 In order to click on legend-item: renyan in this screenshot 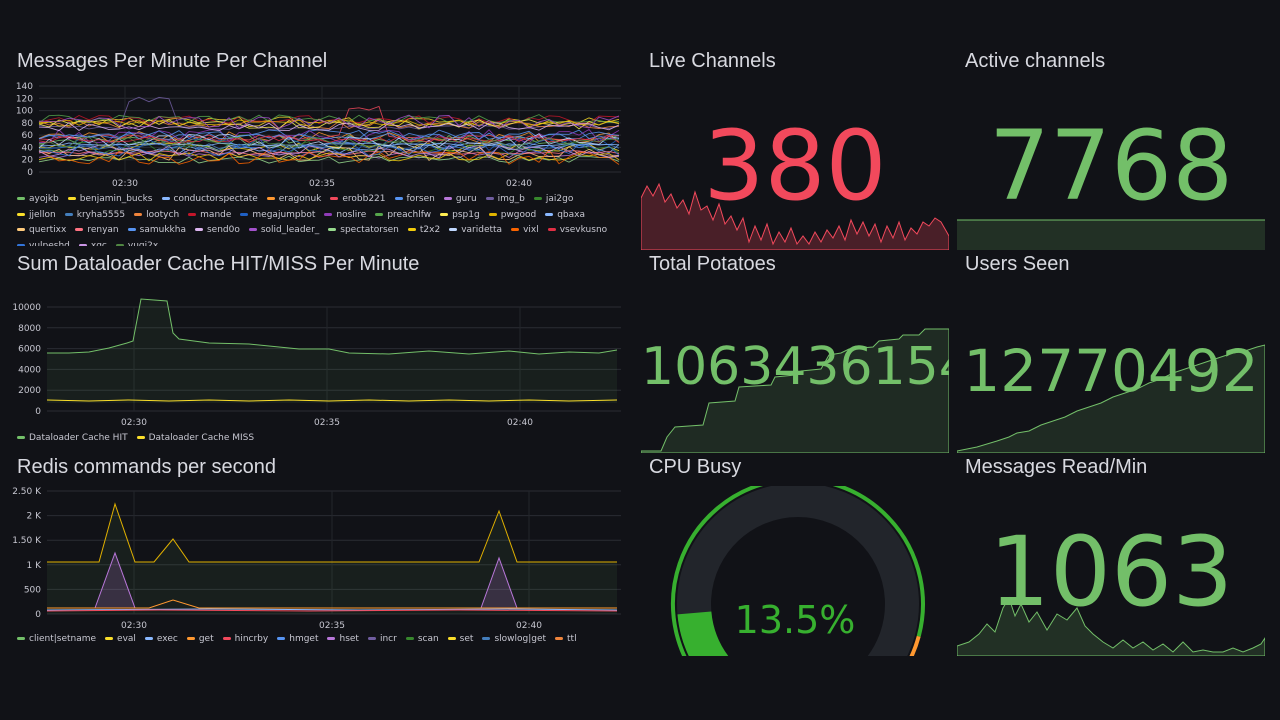, I will do `click(97, 231)`.